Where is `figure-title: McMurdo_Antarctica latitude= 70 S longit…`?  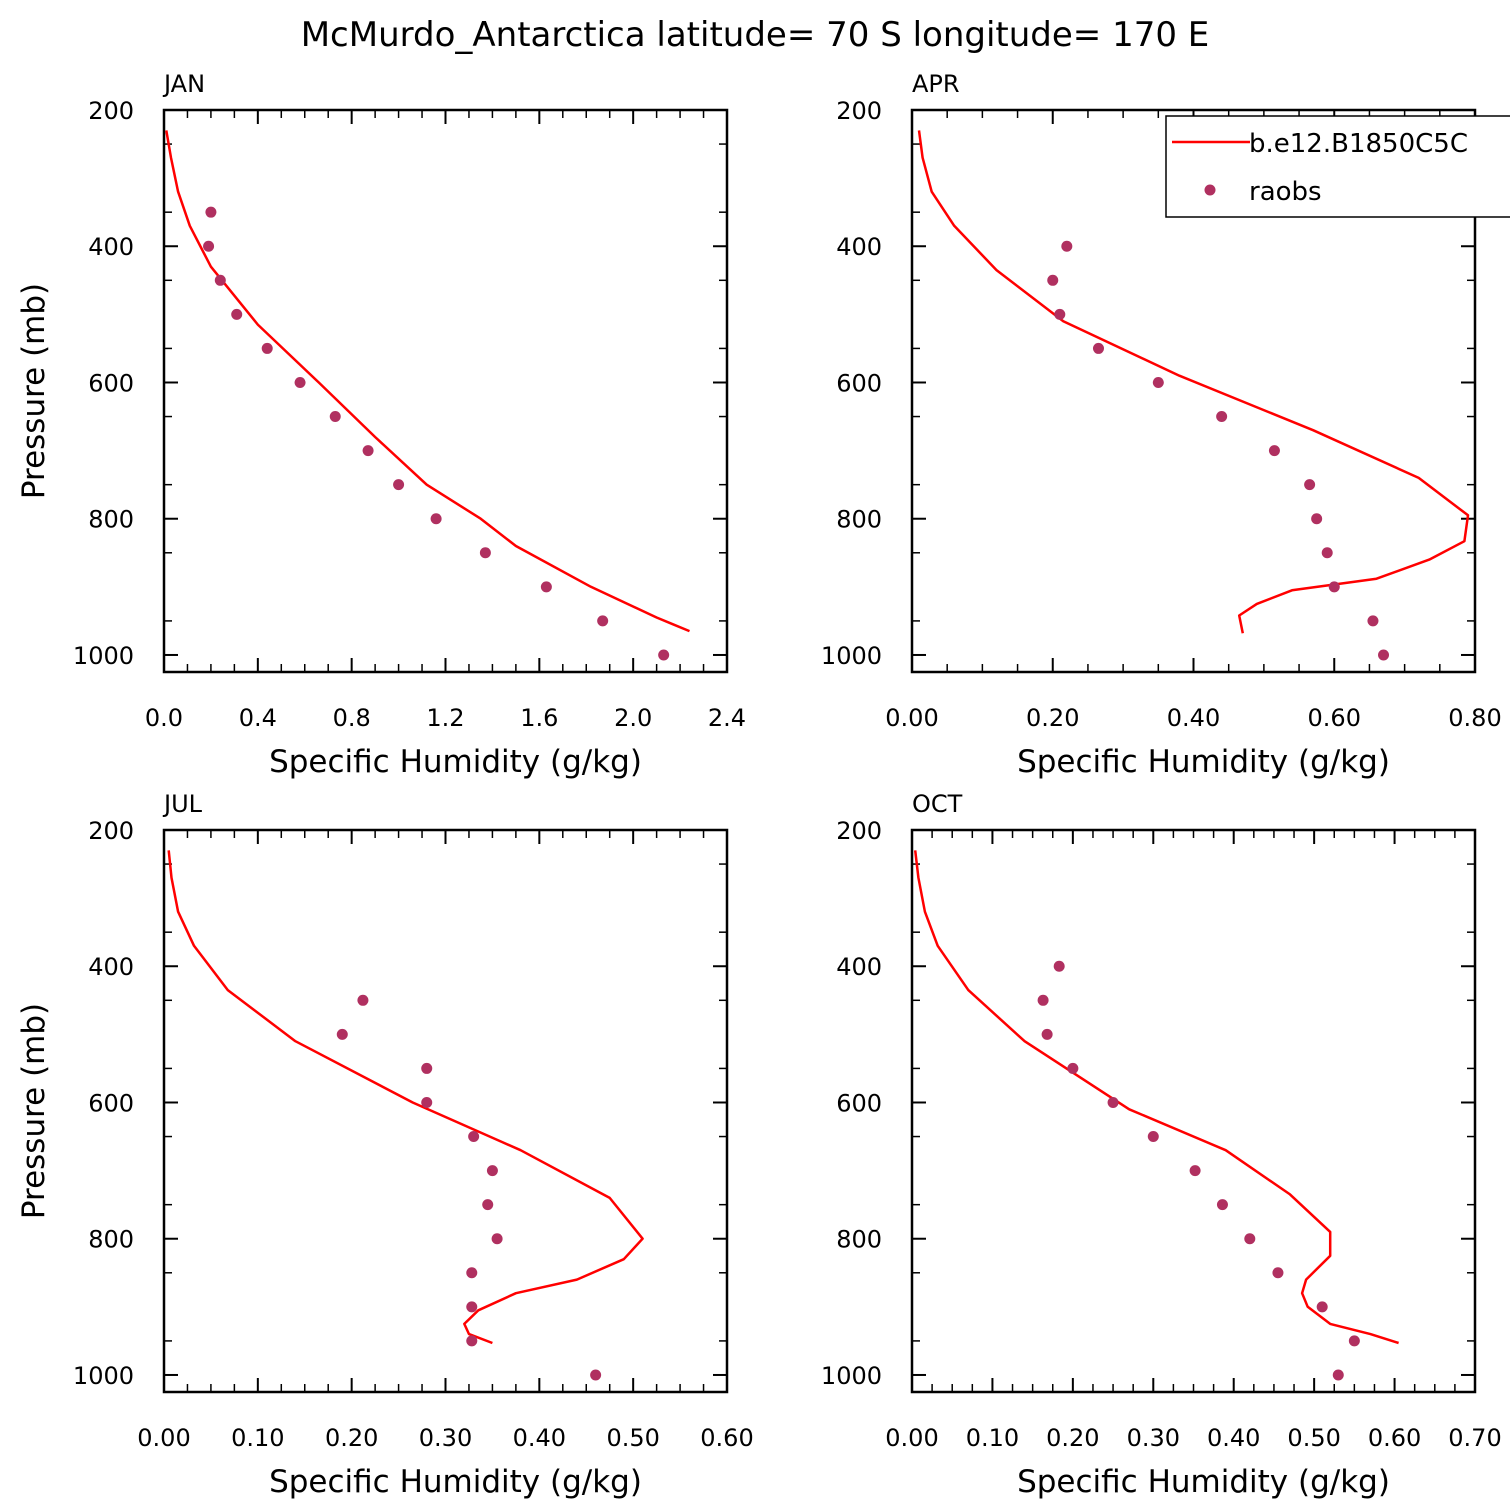 figure-title: McMurdo_Antarctica latitude= 70 S longit… is located at coordinates (755, 35).